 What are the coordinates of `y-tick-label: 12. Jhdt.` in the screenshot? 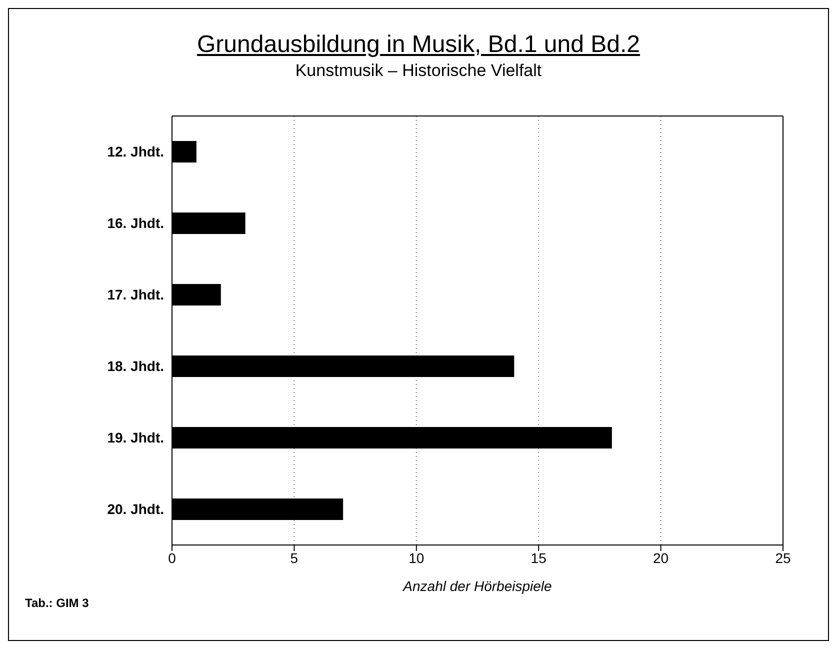 It's located at (135, 152).